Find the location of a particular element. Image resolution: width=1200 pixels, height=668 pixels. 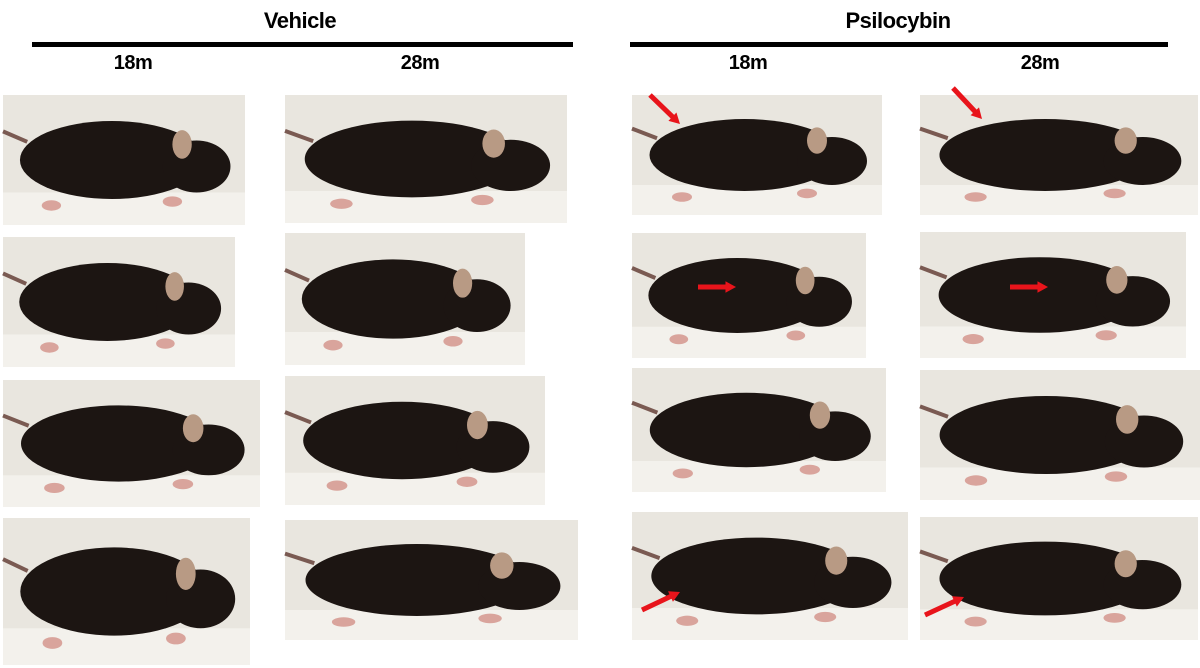

psilocybin-title: Psilocybin is located at coordinates (898, 20).